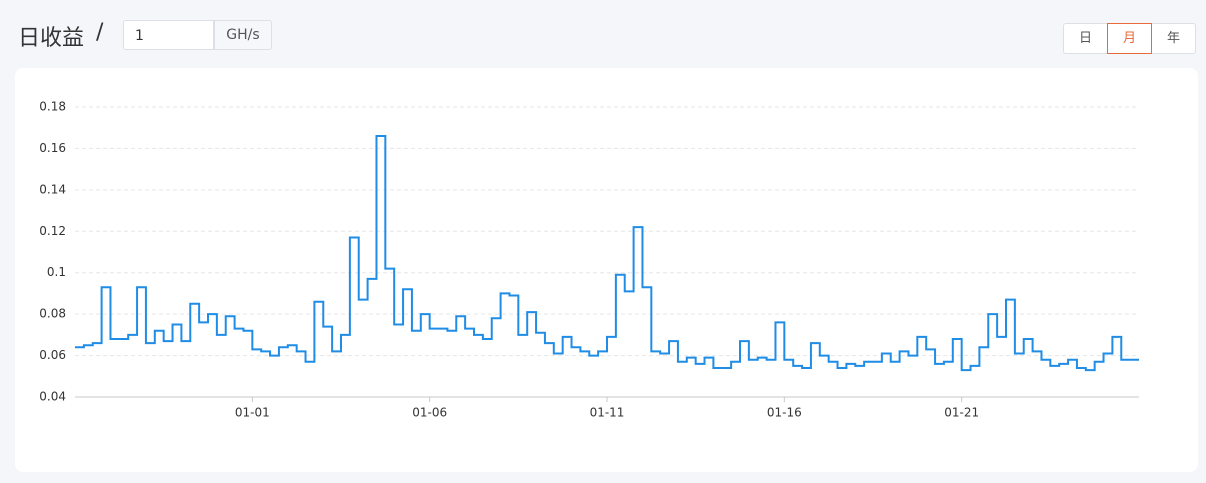 The height and width of the screenshot is (483, 1206). What do you see at coordinates (52, 148) in the screenshot?
I see `y-tick-label: 0.16` at bounding box center [52, 148].